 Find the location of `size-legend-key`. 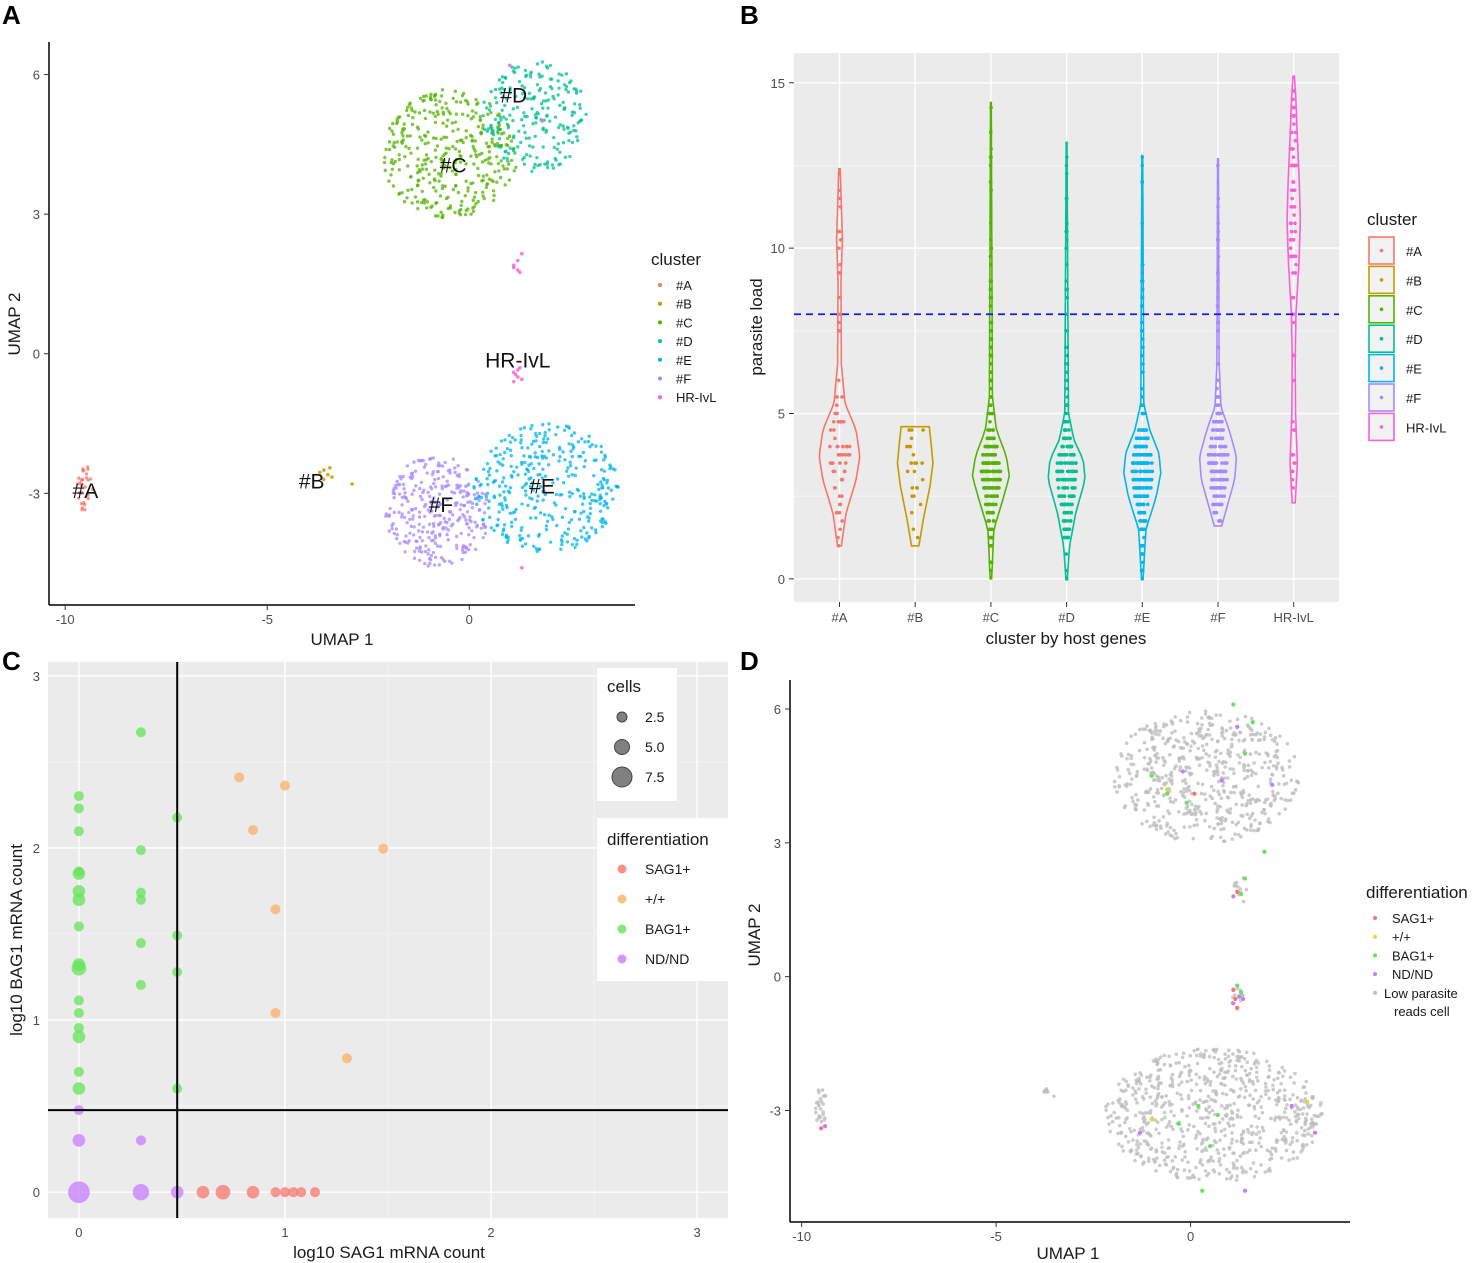

size-legend-key is located at coordinates (622, 717).